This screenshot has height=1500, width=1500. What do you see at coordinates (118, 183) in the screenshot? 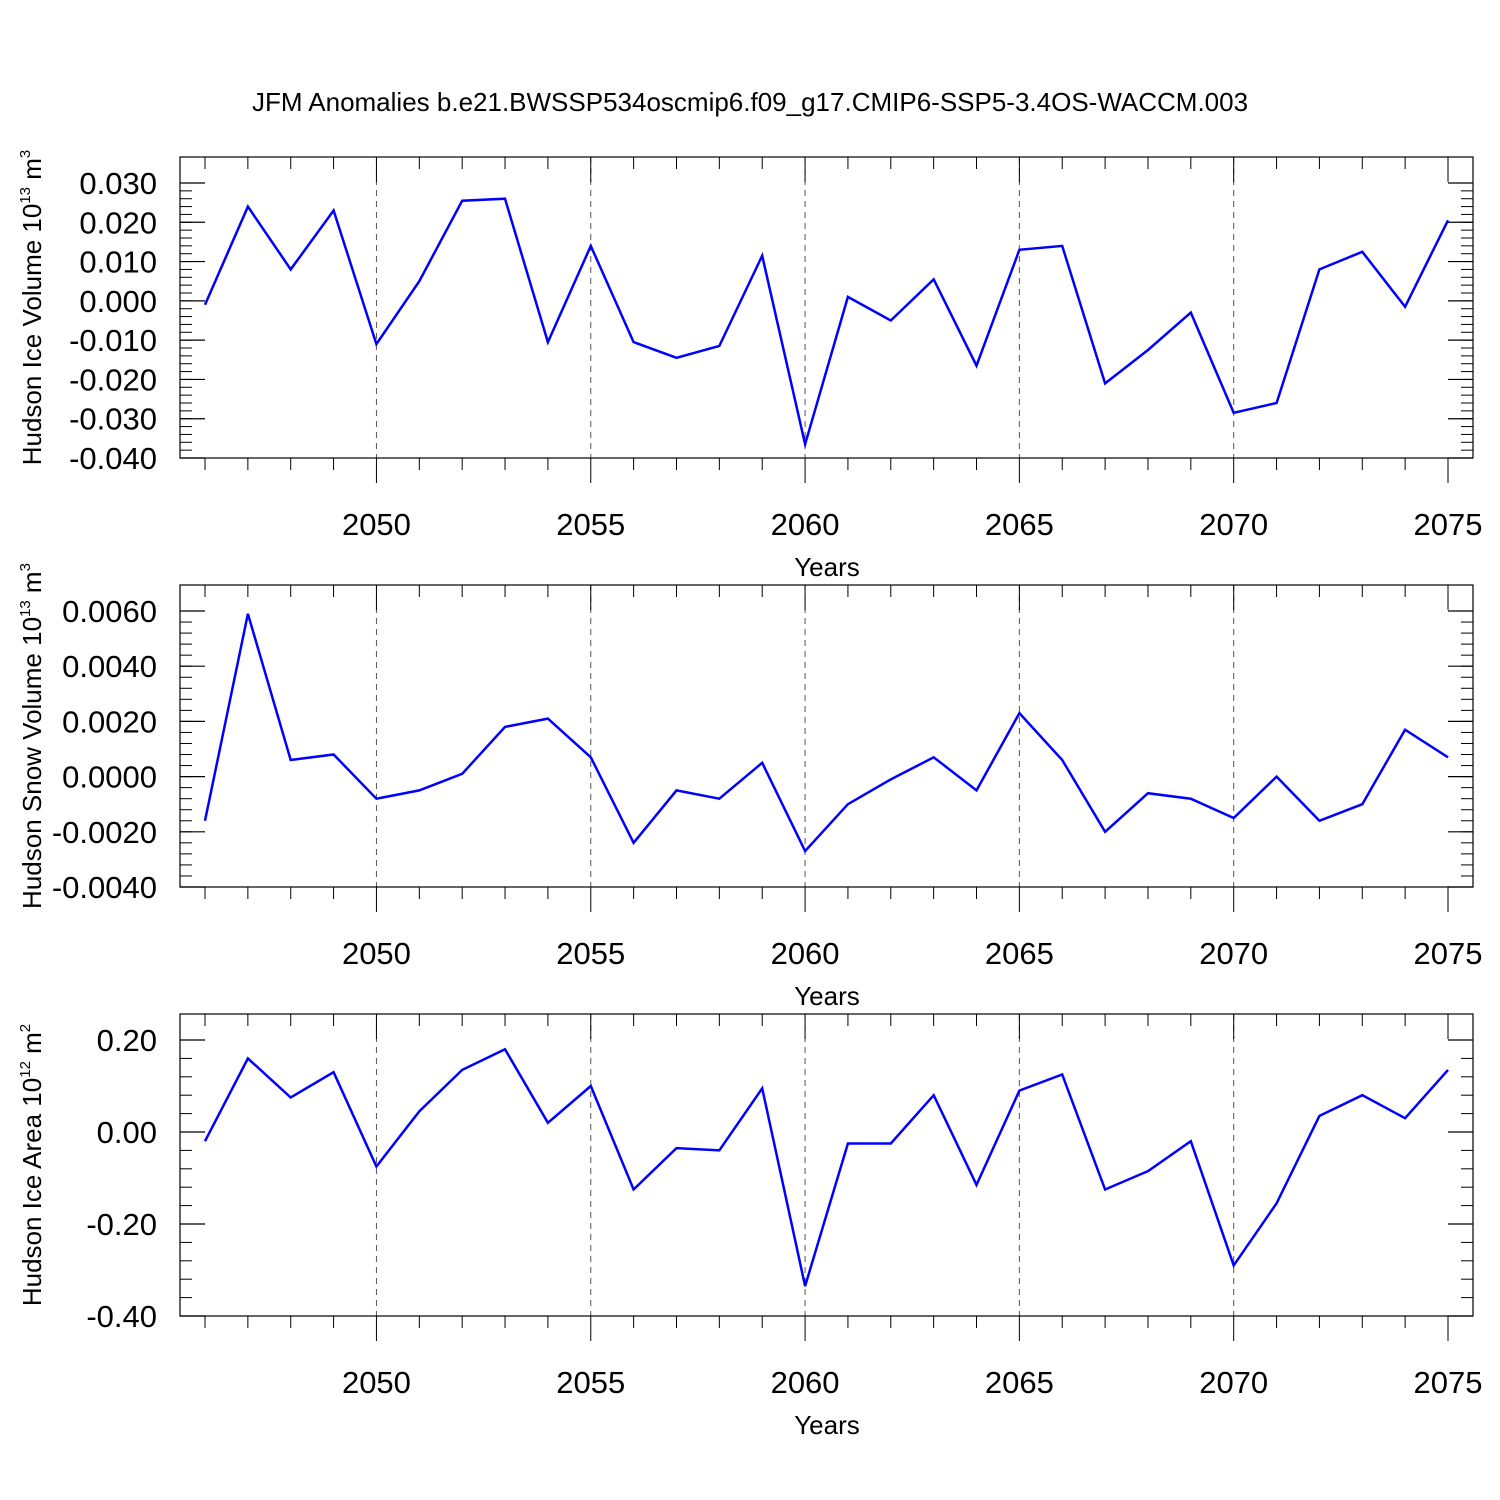
I see `y-tick-label: 0.030` at bounding box center [118, 183].